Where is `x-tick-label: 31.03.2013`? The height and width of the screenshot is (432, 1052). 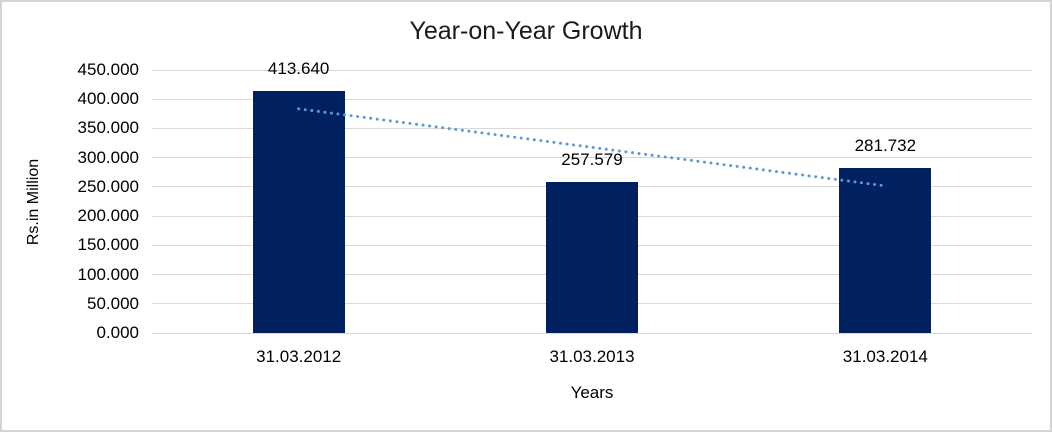
x-tick-label: 31.03.2013 is located at coordinates (592, 356).